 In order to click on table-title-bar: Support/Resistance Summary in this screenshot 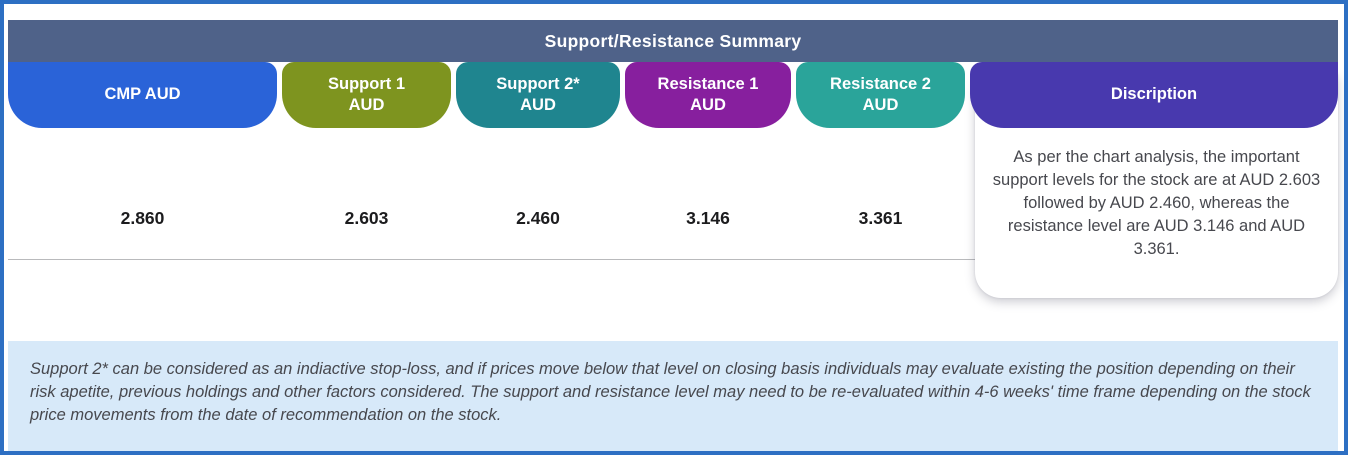, I will do `click(673, 41)`.